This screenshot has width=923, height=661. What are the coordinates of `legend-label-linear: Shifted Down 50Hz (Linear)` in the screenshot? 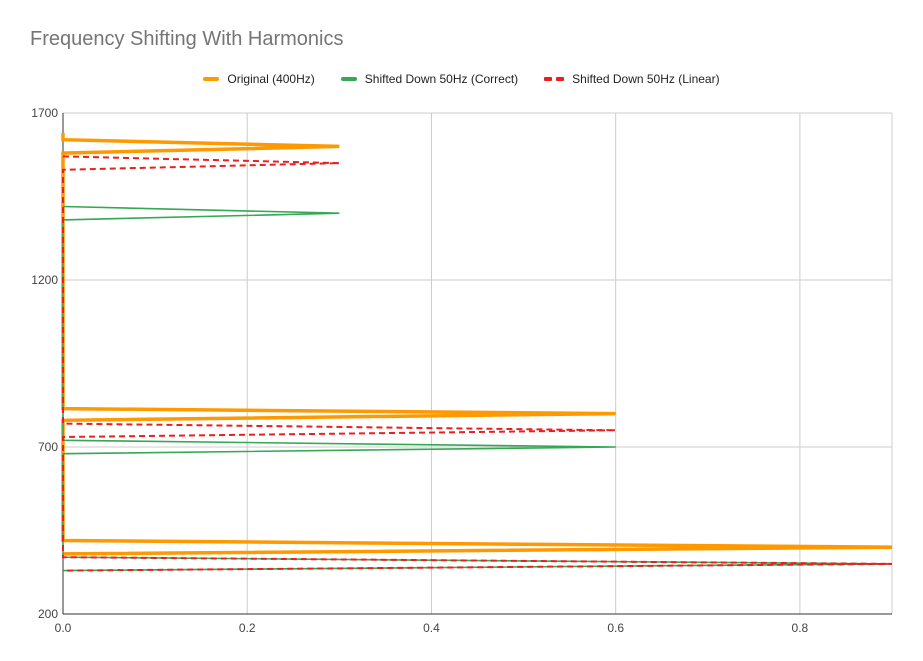 It's located at (646, 79).